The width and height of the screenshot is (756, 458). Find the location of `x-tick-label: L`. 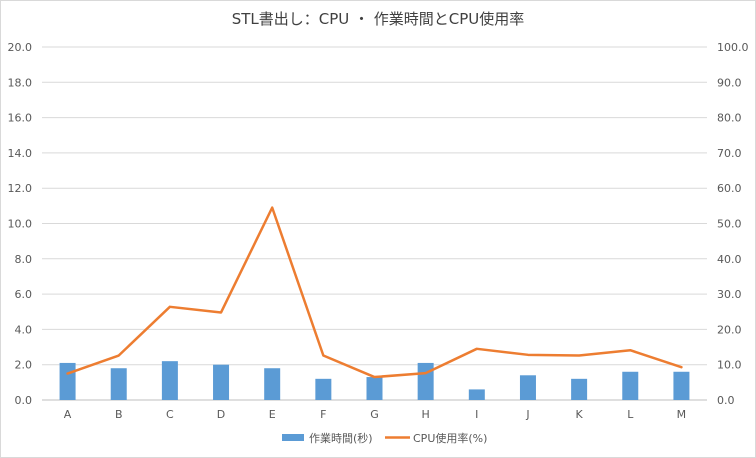

x-tick-label: L is located at coordinates (630, 414).